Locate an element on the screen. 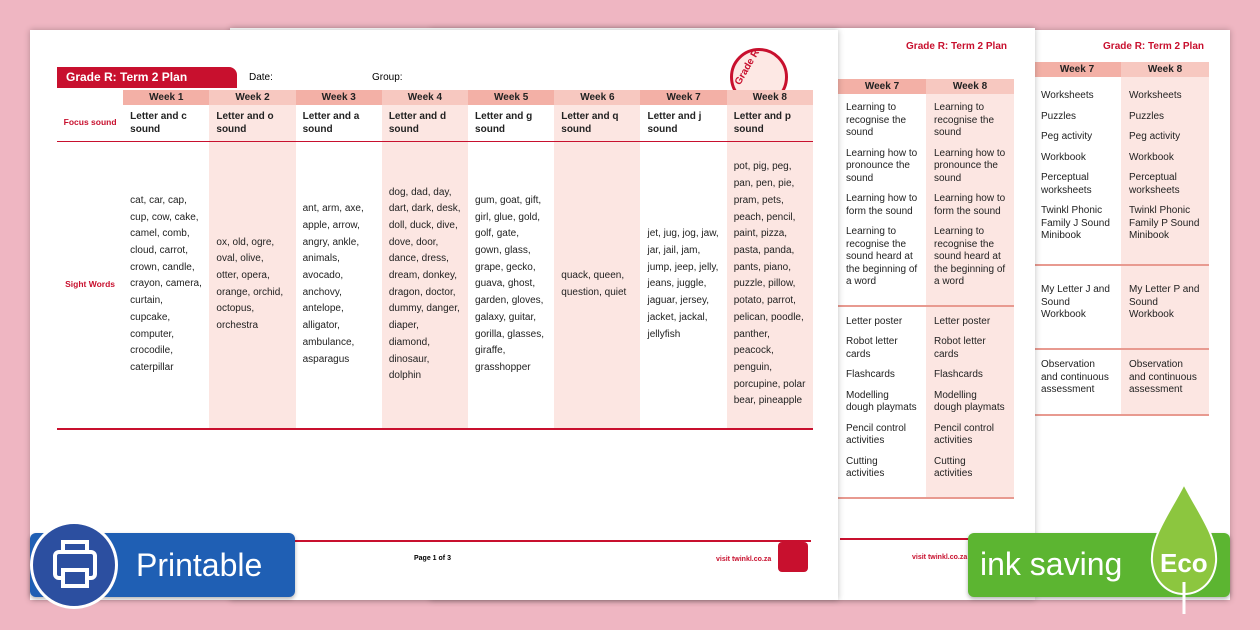  focus-cell: Letter and j sound is located at coordinates (674, 122).